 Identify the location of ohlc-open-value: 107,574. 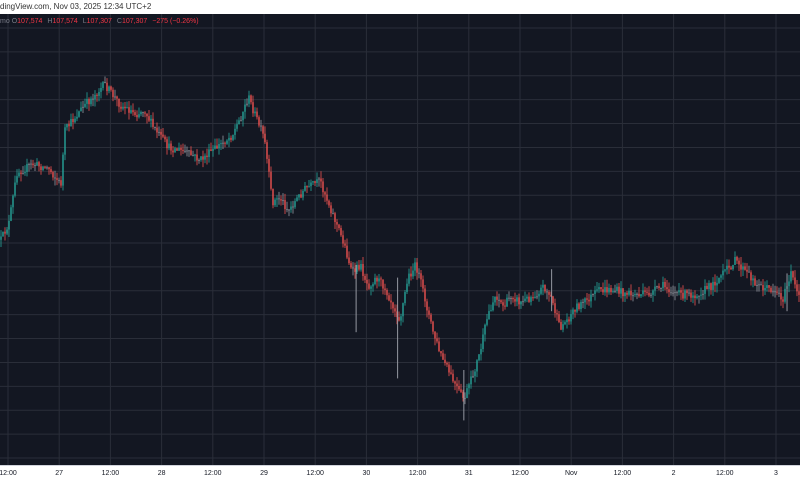
(30, 21).